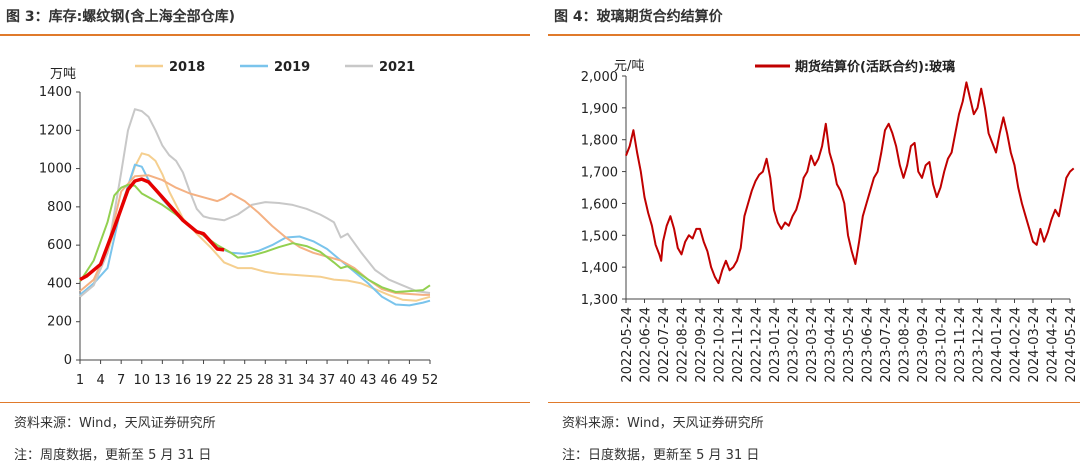 This screenshot has height=469, width=1080. What do you see at coordinates (265, 35) in the screenshot?
I see `left-title-rule` at bounding box center [265, 35].